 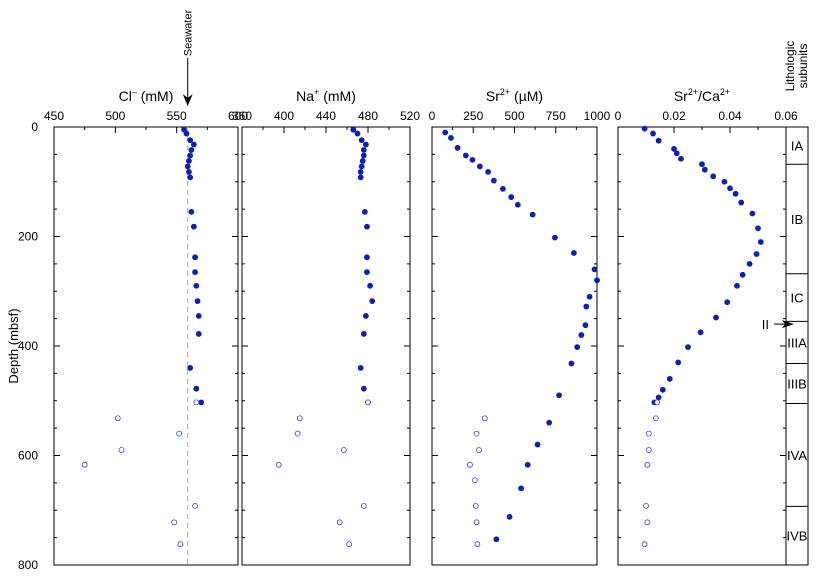 What do you see at coordinates (556, 116) in the screenshot?
I see `x-tick-label: 750` at bounding box center [556, 116].